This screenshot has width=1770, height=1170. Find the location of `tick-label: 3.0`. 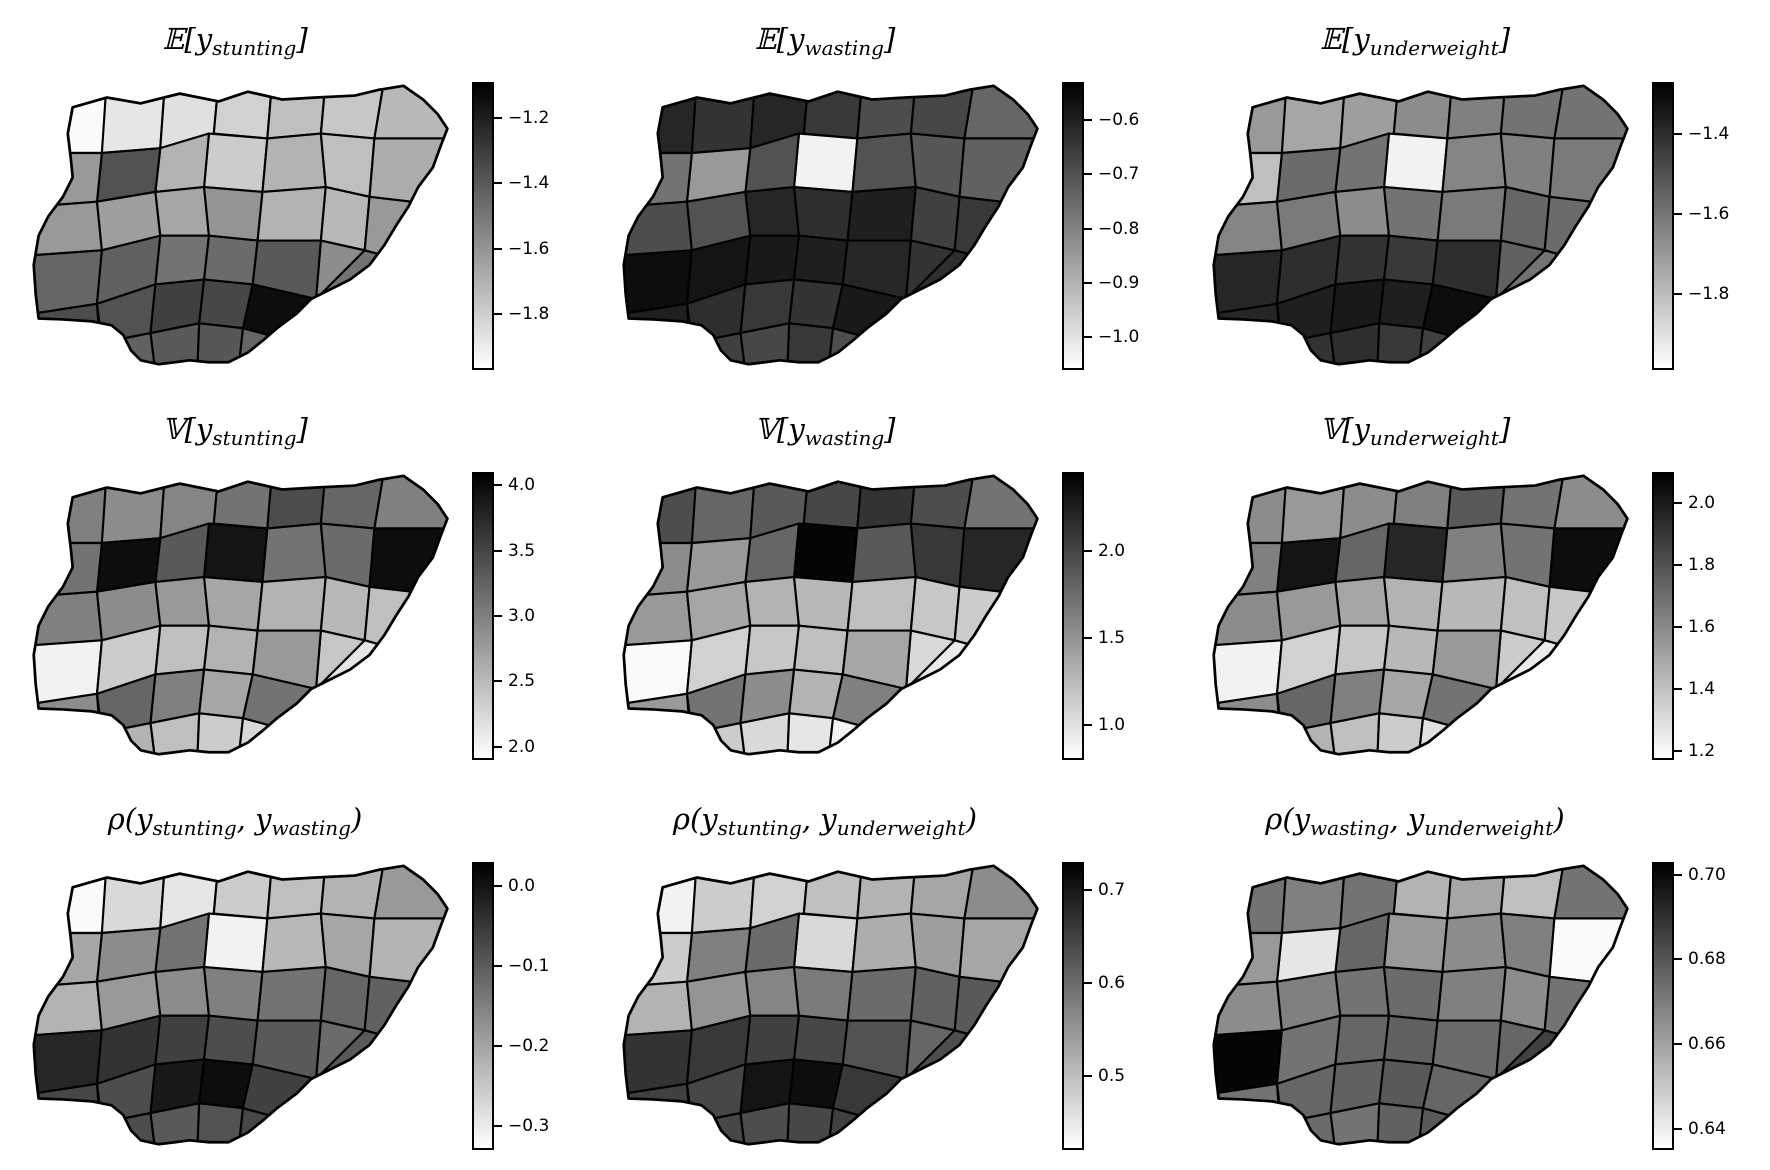

tick-label: 3.0 is located at coordinates (522, 616).